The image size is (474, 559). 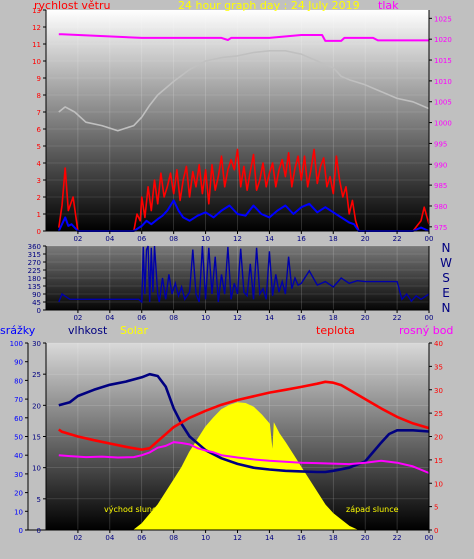 I want to click on wind-y-tick-label: 10, so click(x=36, y=62).